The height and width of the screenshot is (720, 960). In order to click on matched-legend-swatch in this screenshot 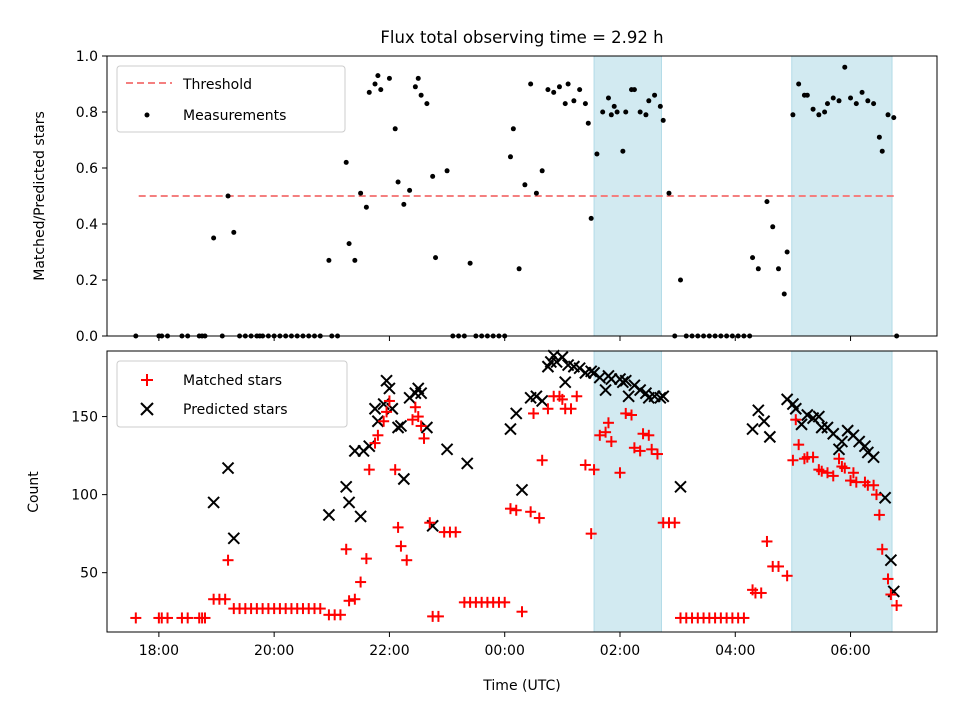, I will do `click(147, 380)`.